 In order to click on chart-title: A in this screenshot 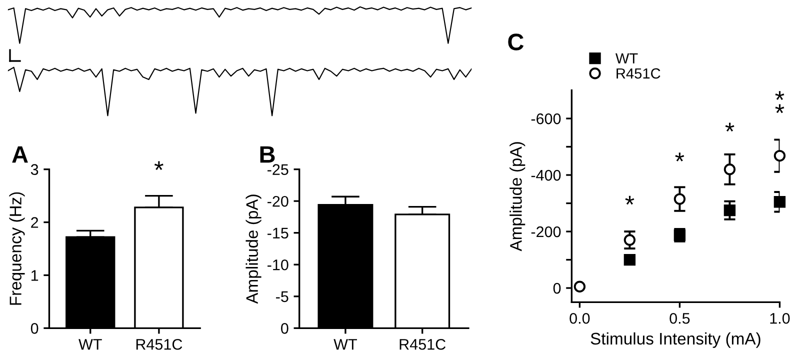, I will do `click(20, 154)`.